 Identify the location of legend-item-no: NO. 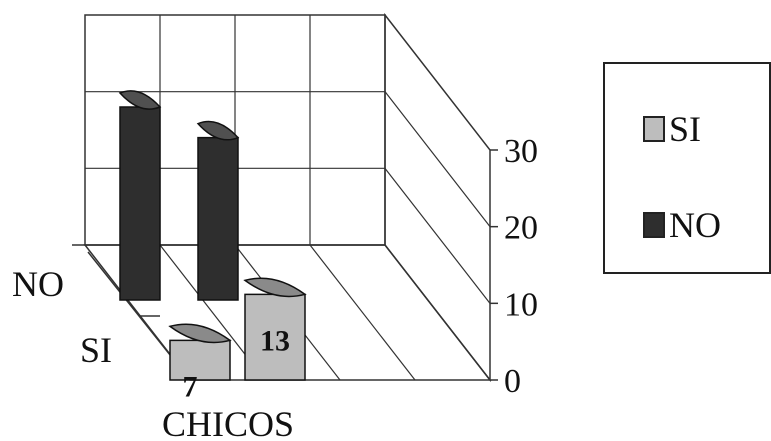
(682, 225).